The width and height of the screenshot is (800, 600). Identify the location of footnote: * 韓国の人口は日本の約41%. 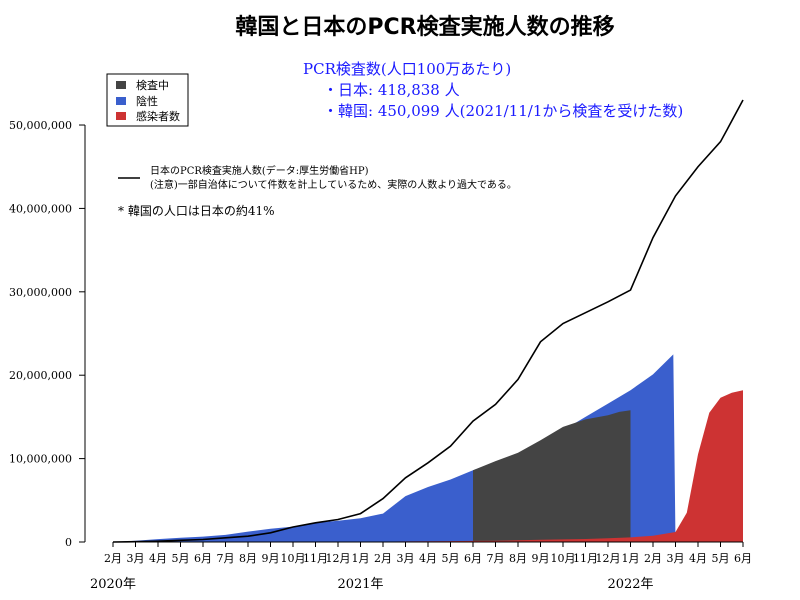
(196, 210).